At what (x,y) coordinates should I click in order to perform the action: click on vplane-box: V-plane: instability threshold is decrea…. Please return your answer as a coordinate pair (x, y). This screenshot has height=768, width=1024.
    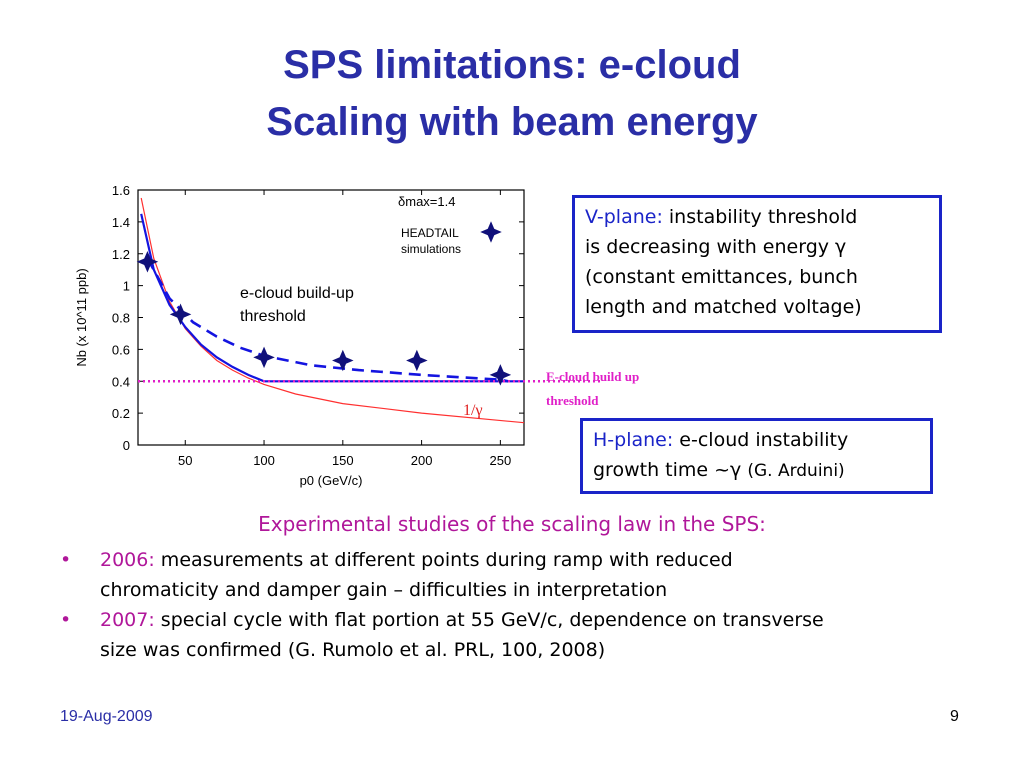
    Looking at the image, I should click on (757, 264).